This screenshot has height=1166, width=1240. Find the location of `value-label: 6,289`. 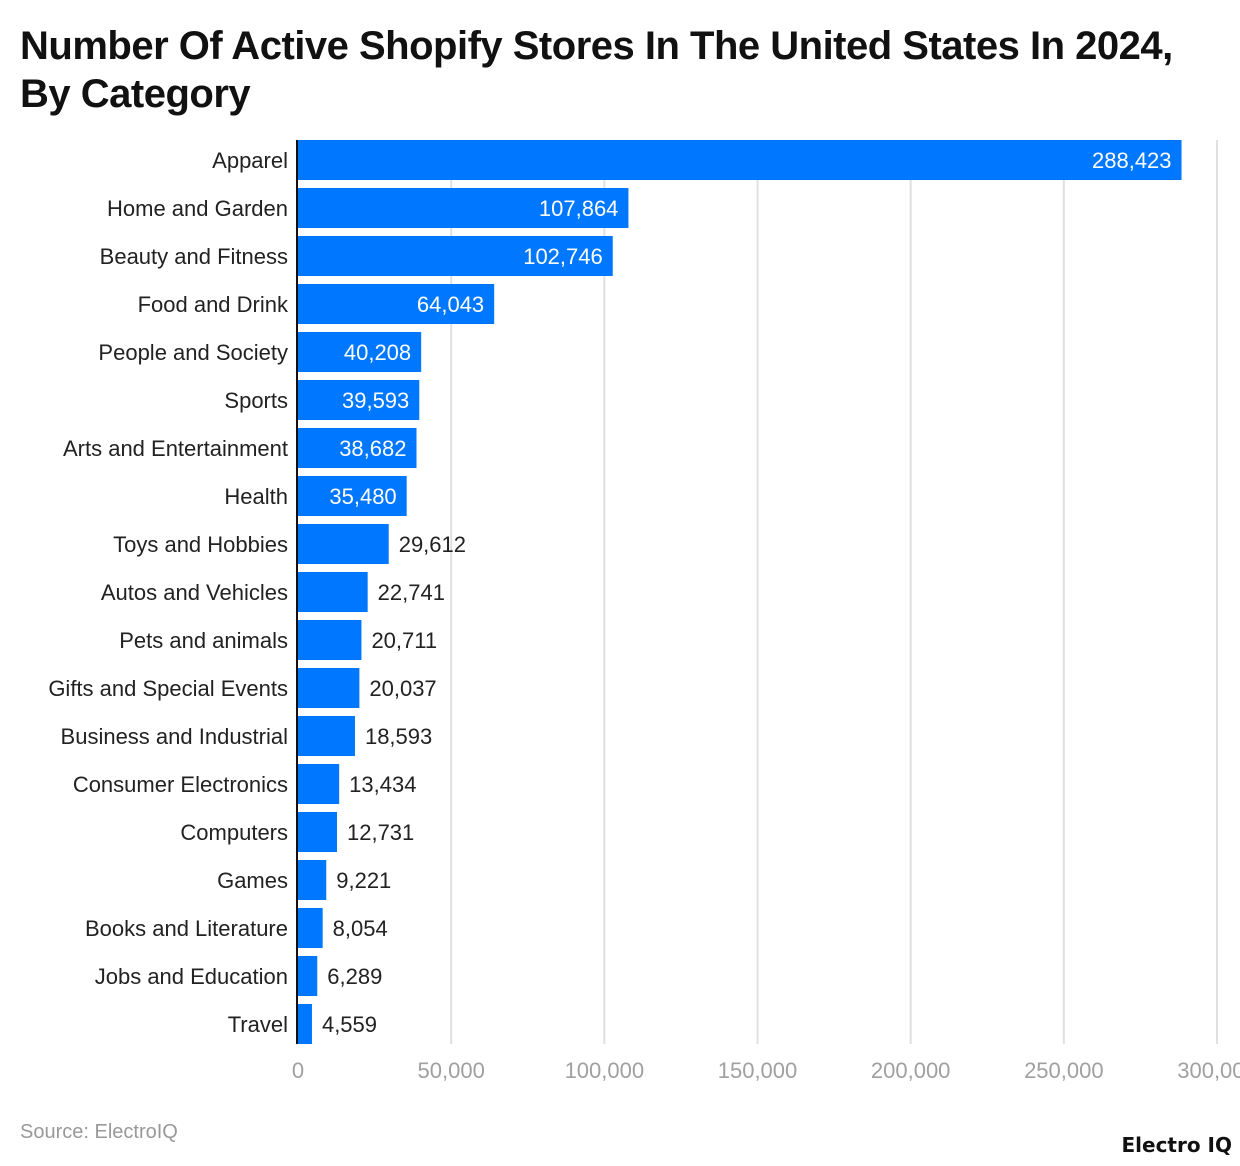

value-label: 6,289 is located at coordinates (354, 976).